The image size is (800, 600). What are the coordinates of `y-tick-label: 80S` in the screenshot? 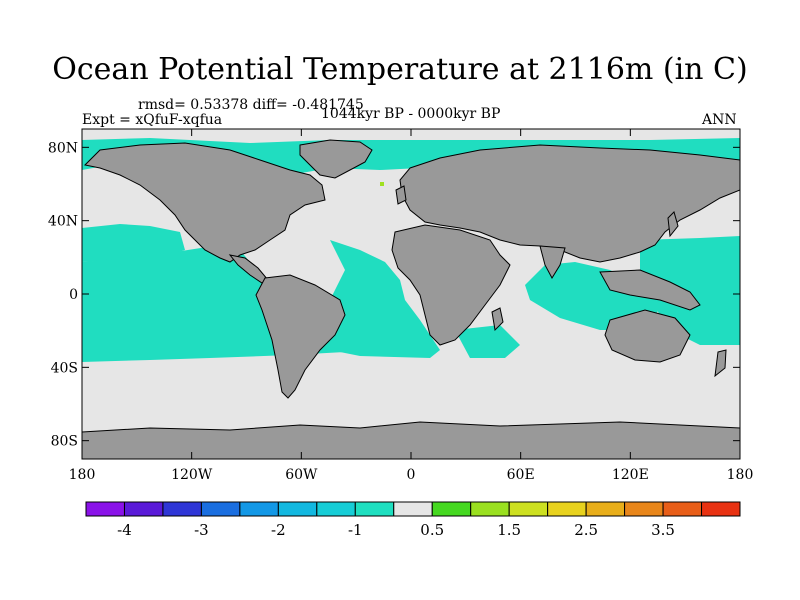 It's located at (64, 442).